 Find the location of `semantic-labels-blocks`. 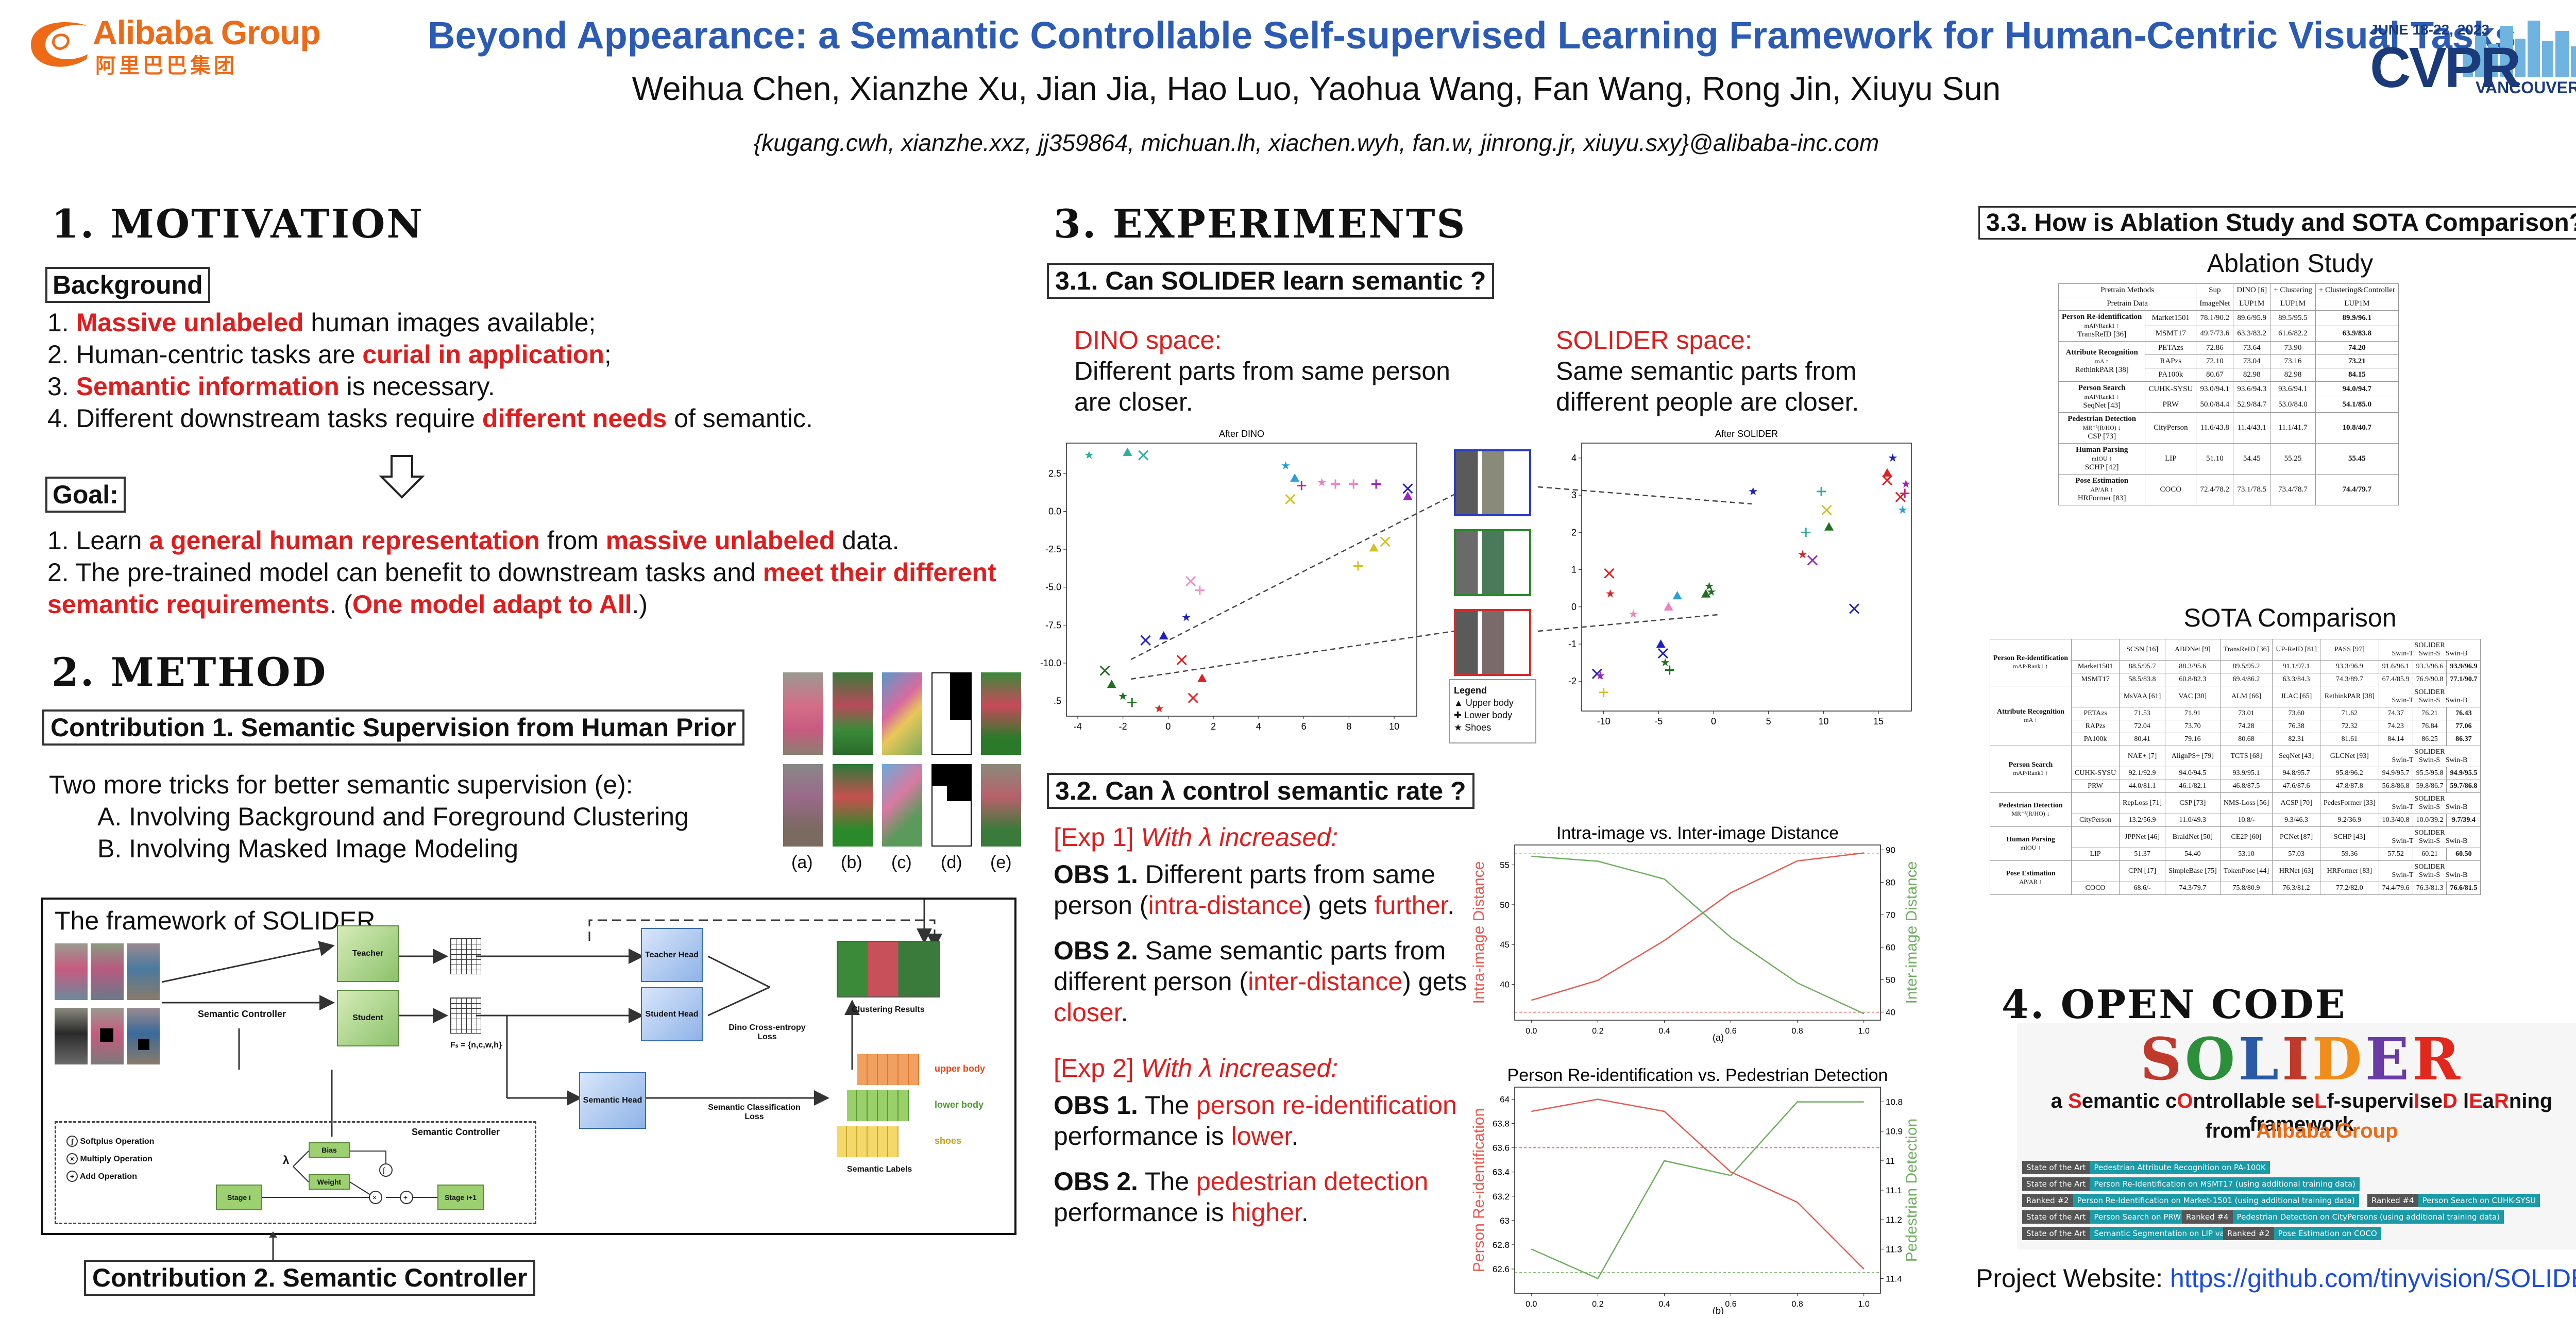

semantic-labels-blocks is located at coordinates (883, 1105).